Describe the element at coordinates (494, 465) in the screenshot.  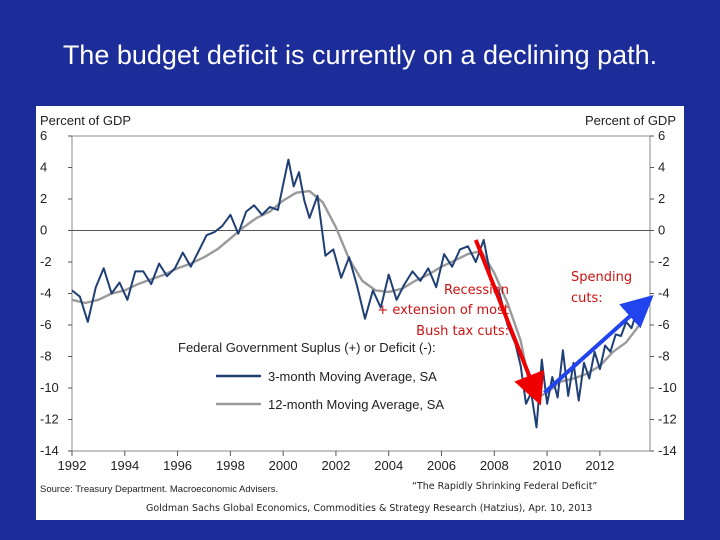
I see `x-tick-label: 2008` at that location.